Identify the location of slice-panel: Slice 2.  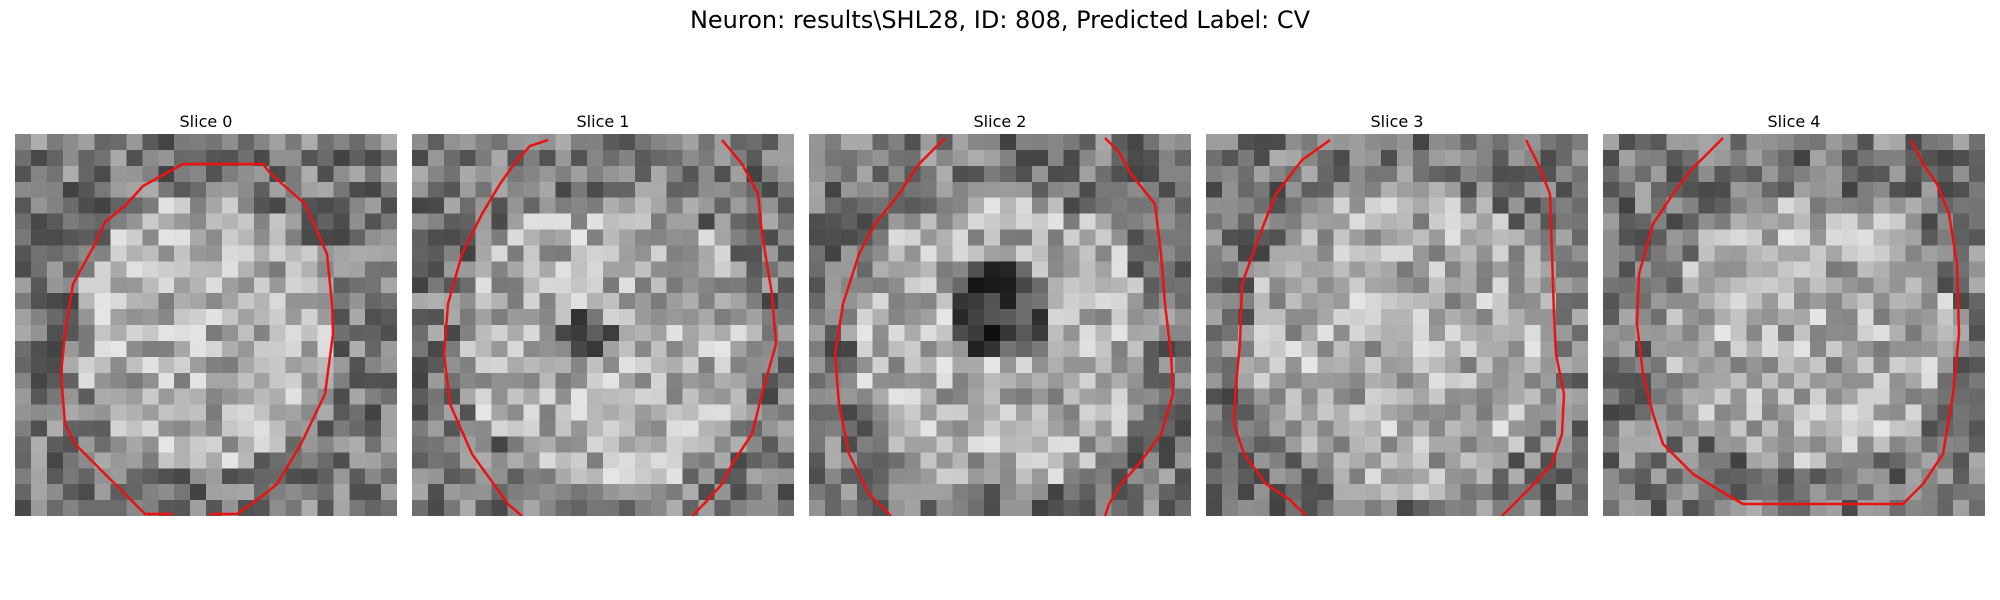
(1000, 313).